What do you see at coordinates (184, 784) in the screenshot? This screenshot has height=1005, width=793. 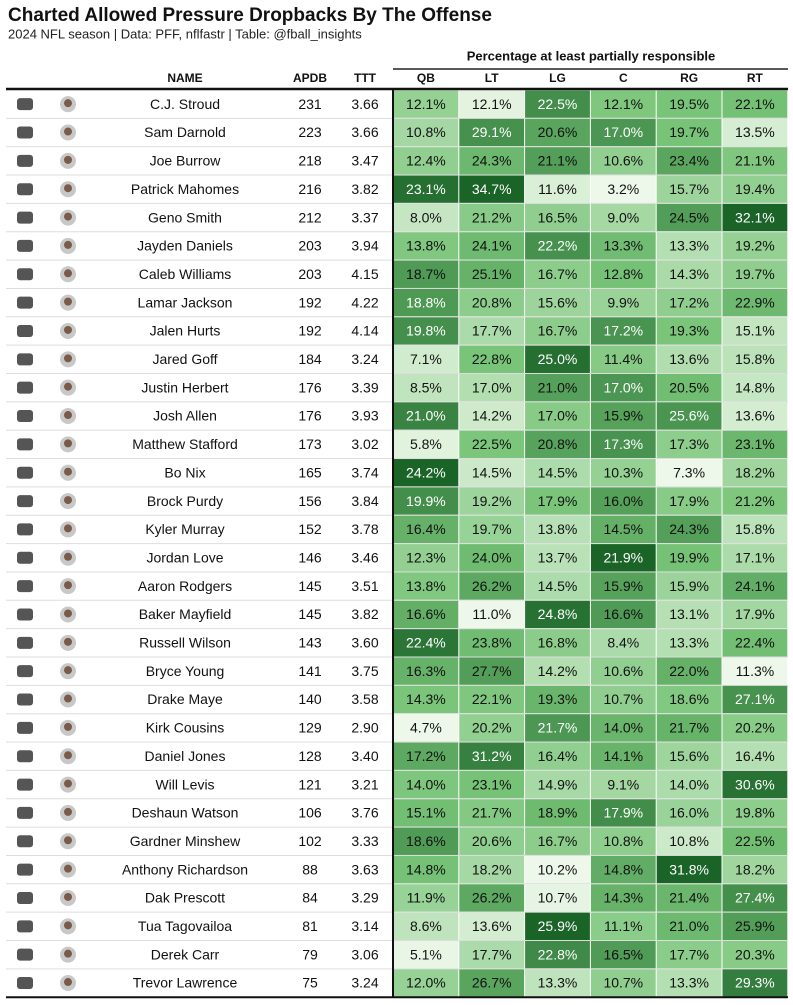 I see `player-name: Will Levis` at bounding box center [184, 784].